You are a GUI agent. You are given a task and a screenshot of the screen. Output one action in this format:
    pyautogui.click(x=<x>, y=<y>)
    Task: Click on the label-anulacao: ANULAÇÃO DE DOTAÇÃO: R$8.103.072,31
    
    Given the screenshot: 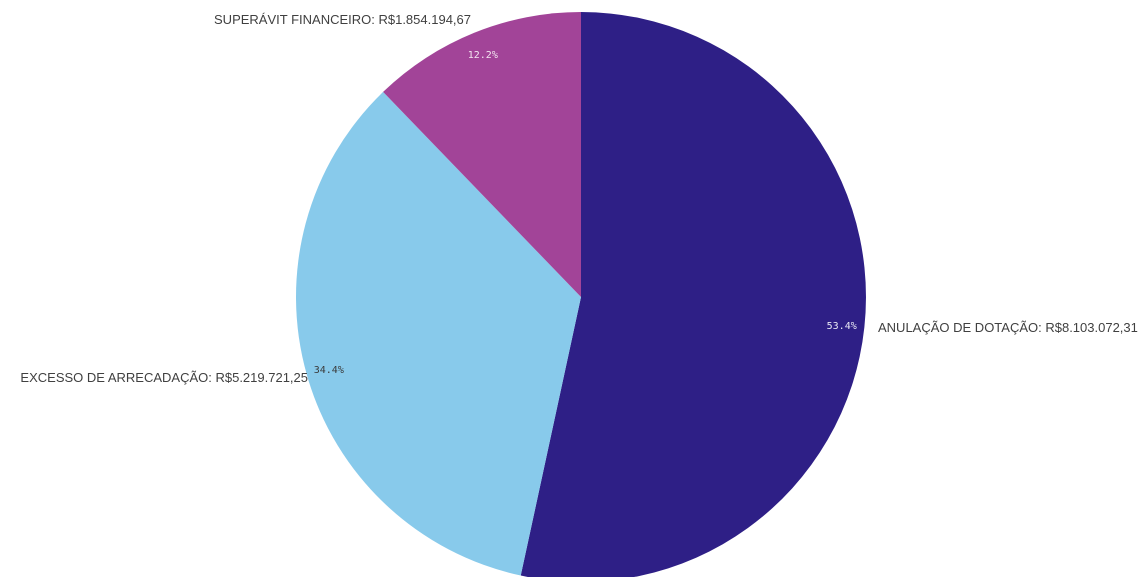 What is the action you would take?
    pyautogui.click(x=1008, y=327)
    